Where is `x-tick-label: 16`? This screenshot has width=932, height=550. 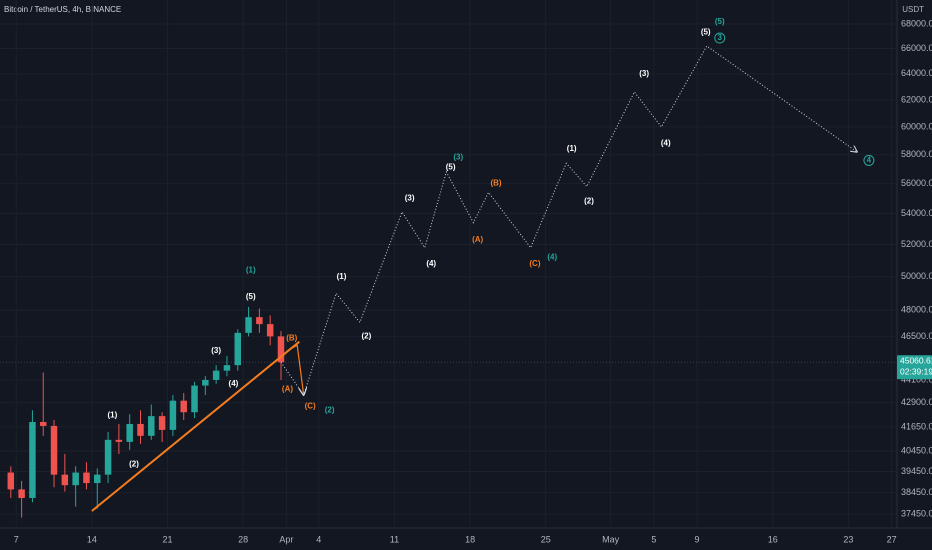 x-tick-label: 16 is located at coordinates (773, 539).